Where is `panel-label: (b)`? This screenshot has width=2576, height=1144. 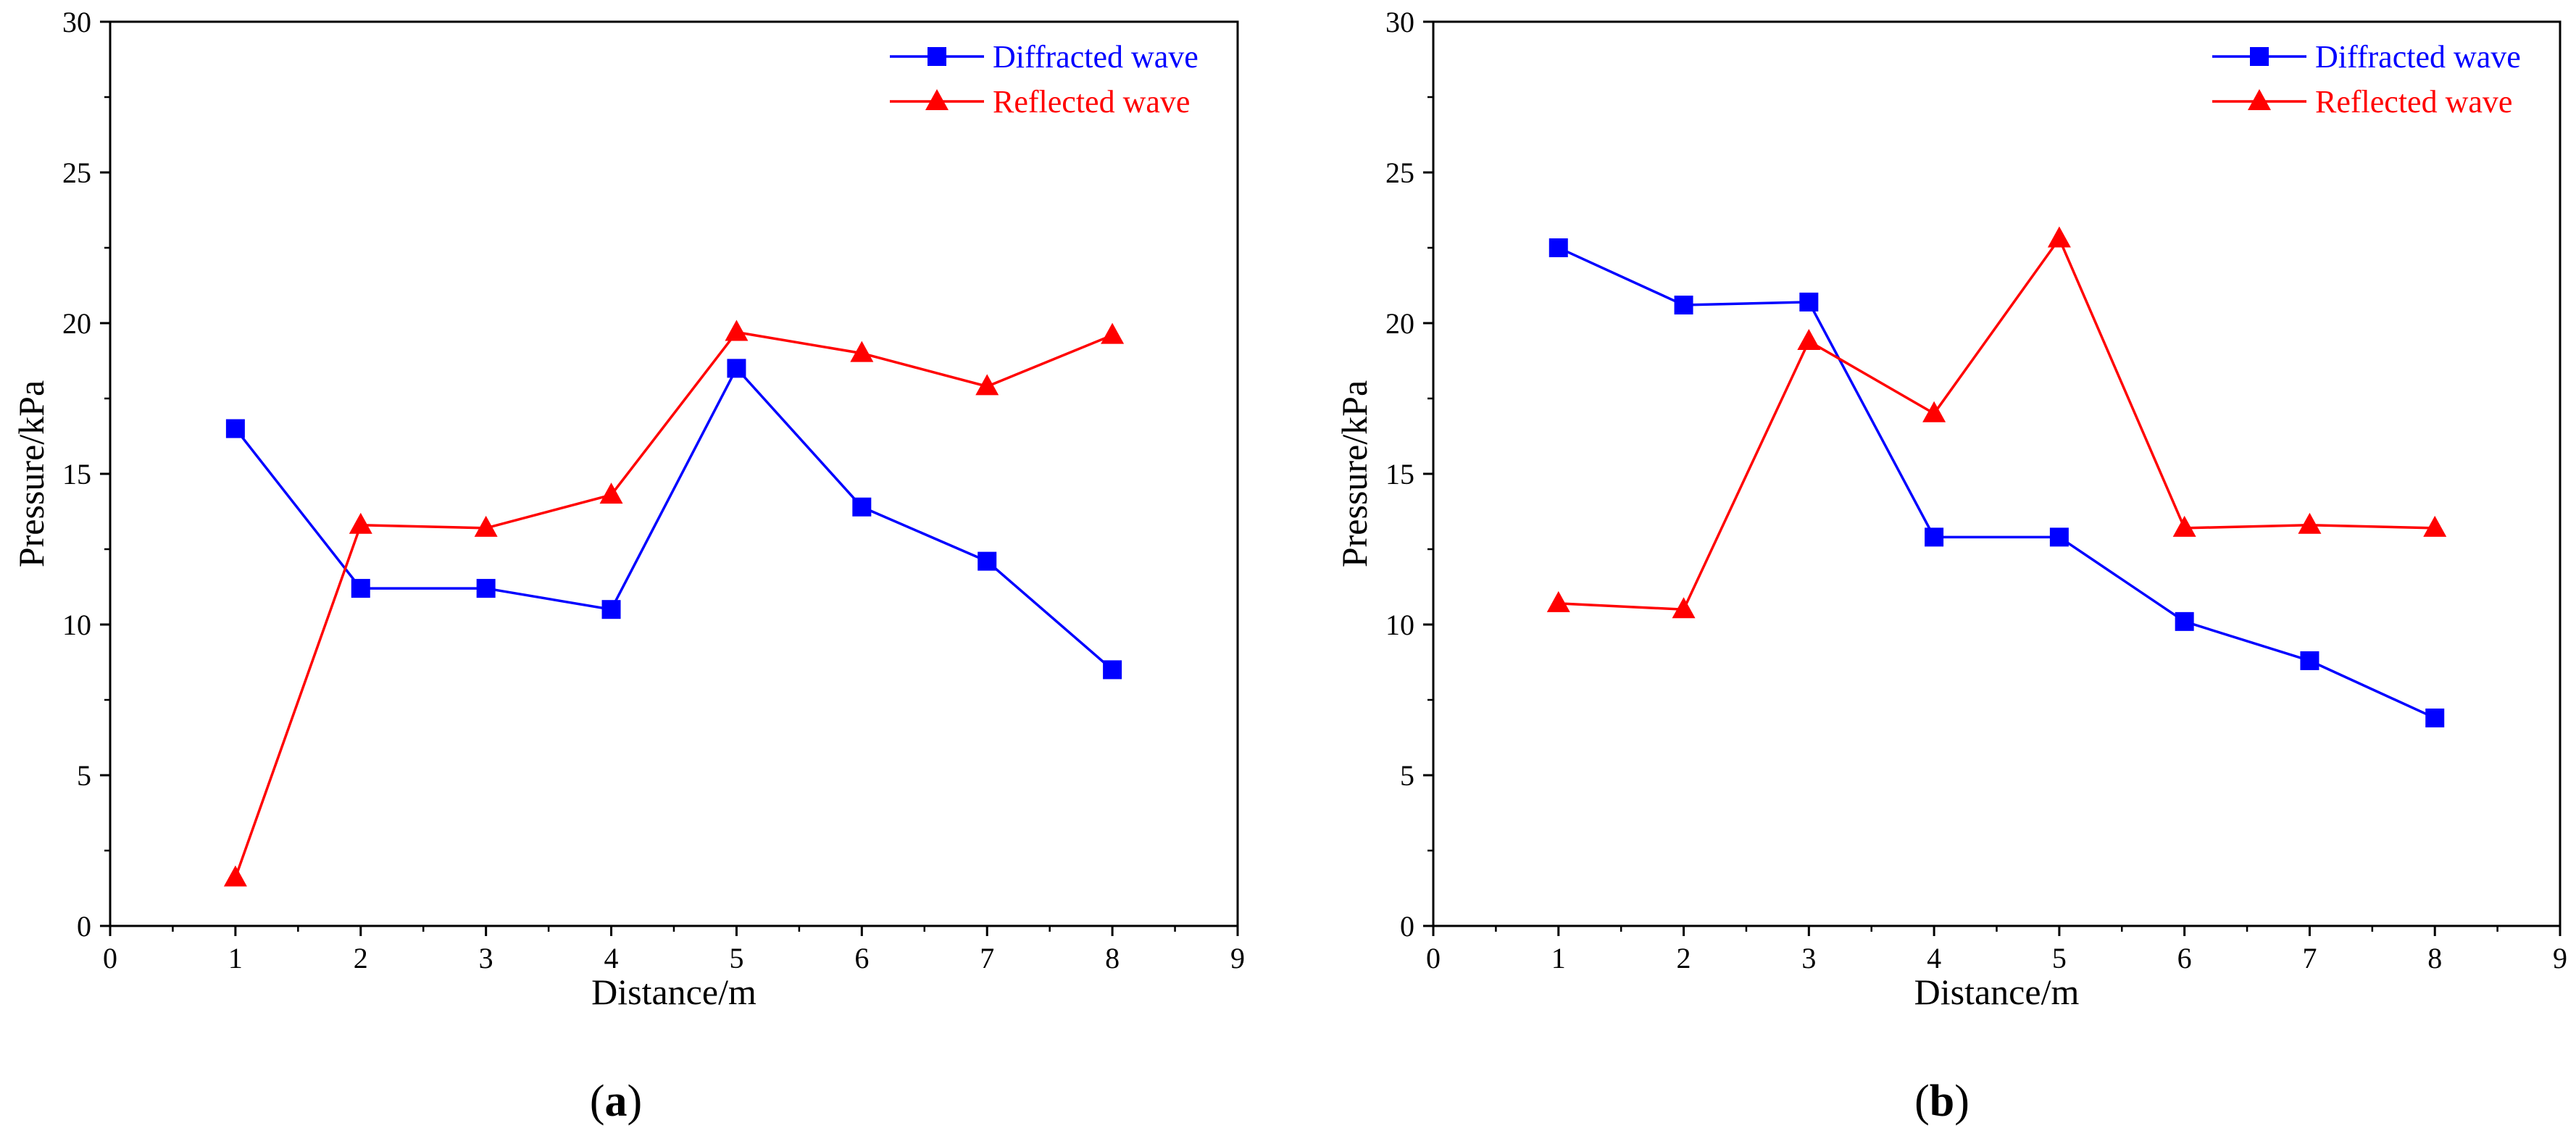 panel-label: (b) is located at coordinates (1941, 1101).